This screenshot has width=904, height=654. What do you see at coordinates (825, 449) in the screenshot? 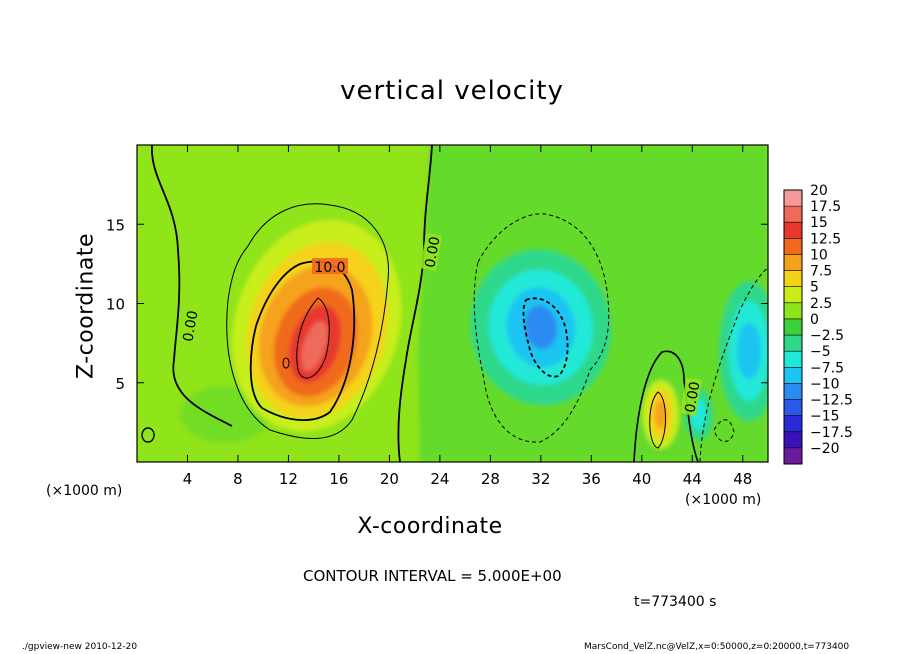
I see `colorbar-label: −20` at bounding box center [825, 449].